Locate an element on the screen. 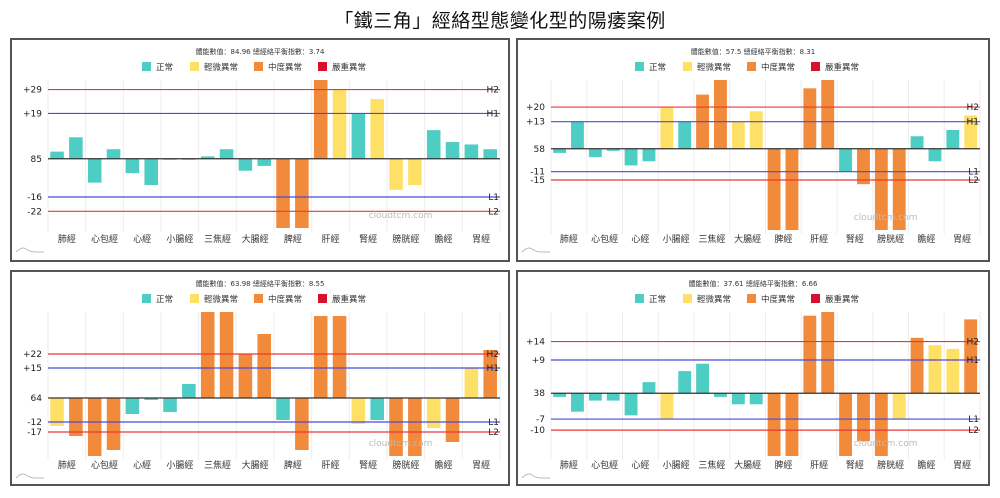 This screenshot has height=498, width=1000. ref-tick-label: -12 is located at coordinates (34, 423).